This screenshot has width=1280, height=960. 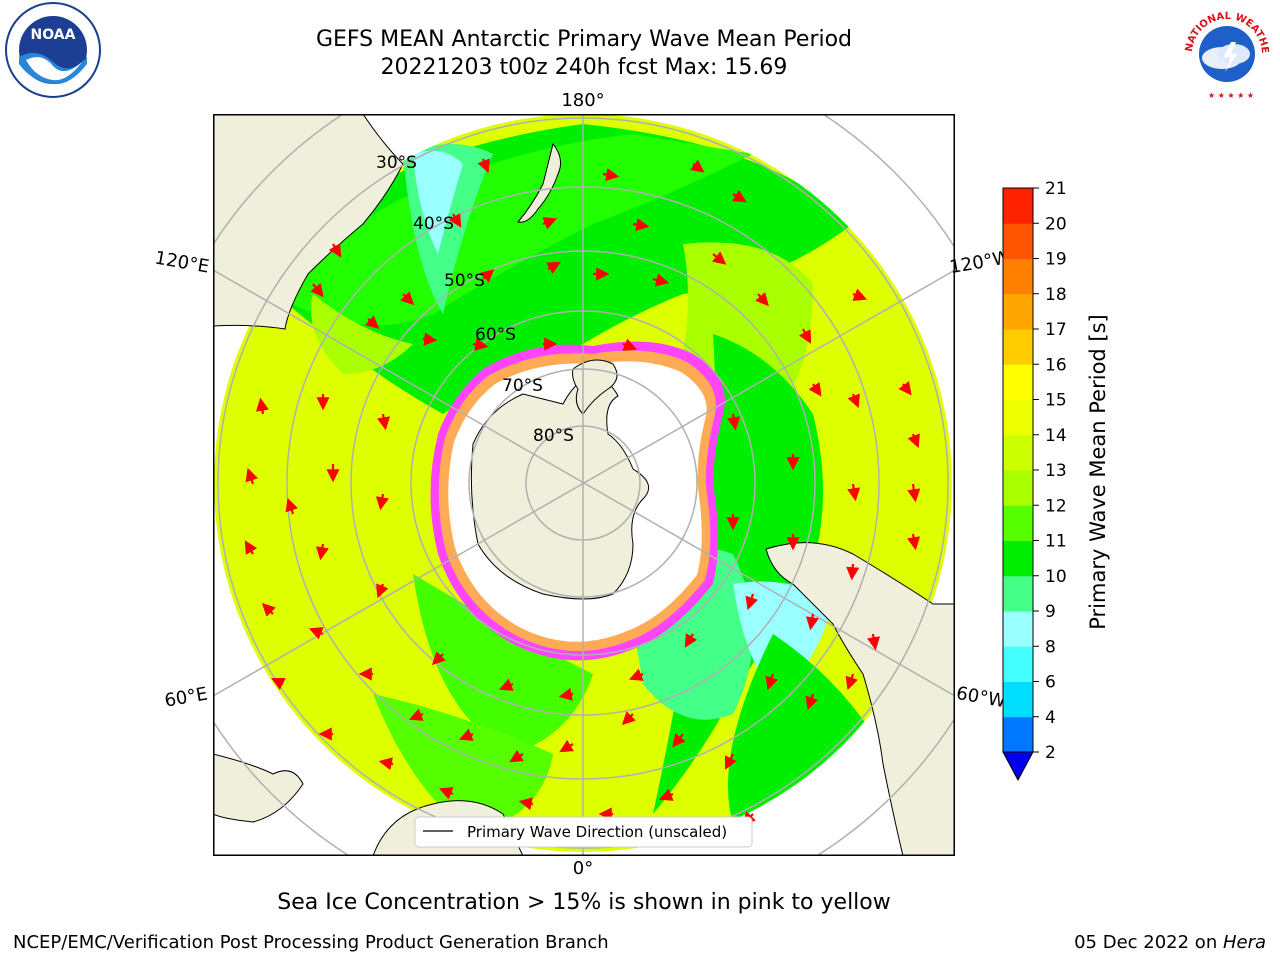 I want to click on colorbar-tick-label: 6, so click(x=1050, y=683).